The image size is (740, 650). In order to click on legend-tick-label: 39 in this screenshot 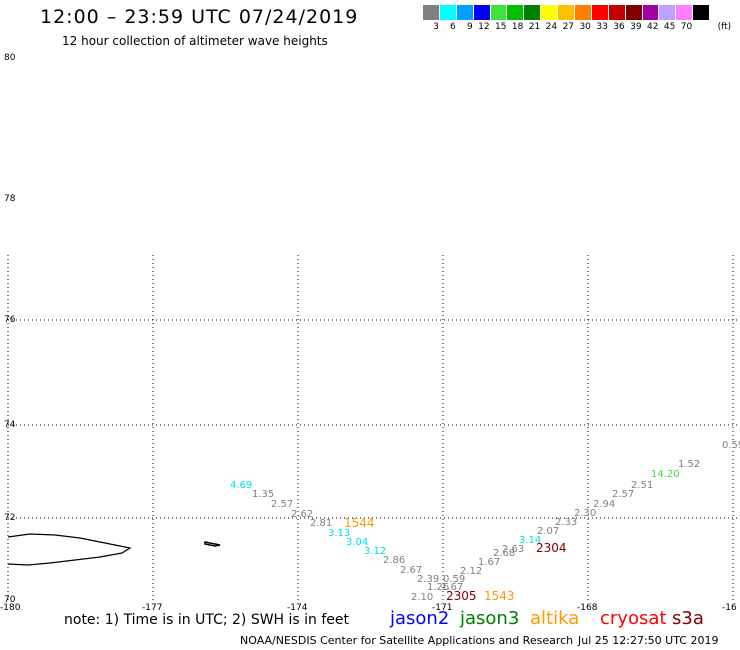, I will do `click(636, 27)`.